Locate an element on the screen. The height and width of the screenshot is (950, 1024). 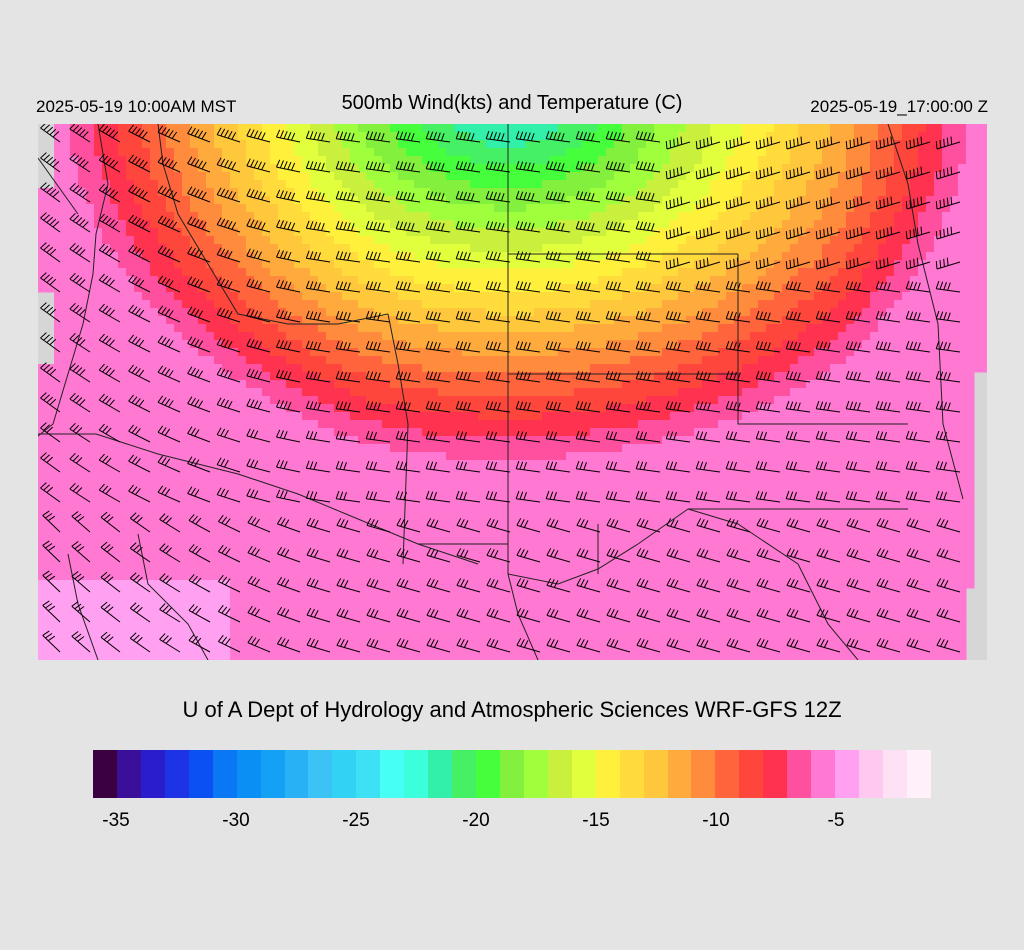
state-border is located at coordinates (708, 399).